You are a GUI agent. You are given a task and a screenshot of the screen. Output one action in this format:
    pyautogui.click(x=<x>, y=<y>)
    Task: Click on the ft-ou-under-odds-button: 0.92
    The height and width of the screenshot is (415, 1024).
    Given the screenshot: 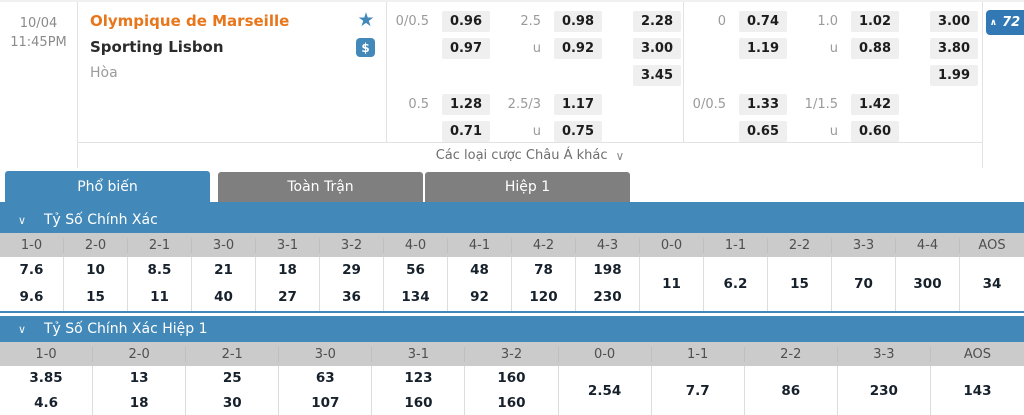 What is the action you would take?
    pyautogui.click(x=578, y=48)
    